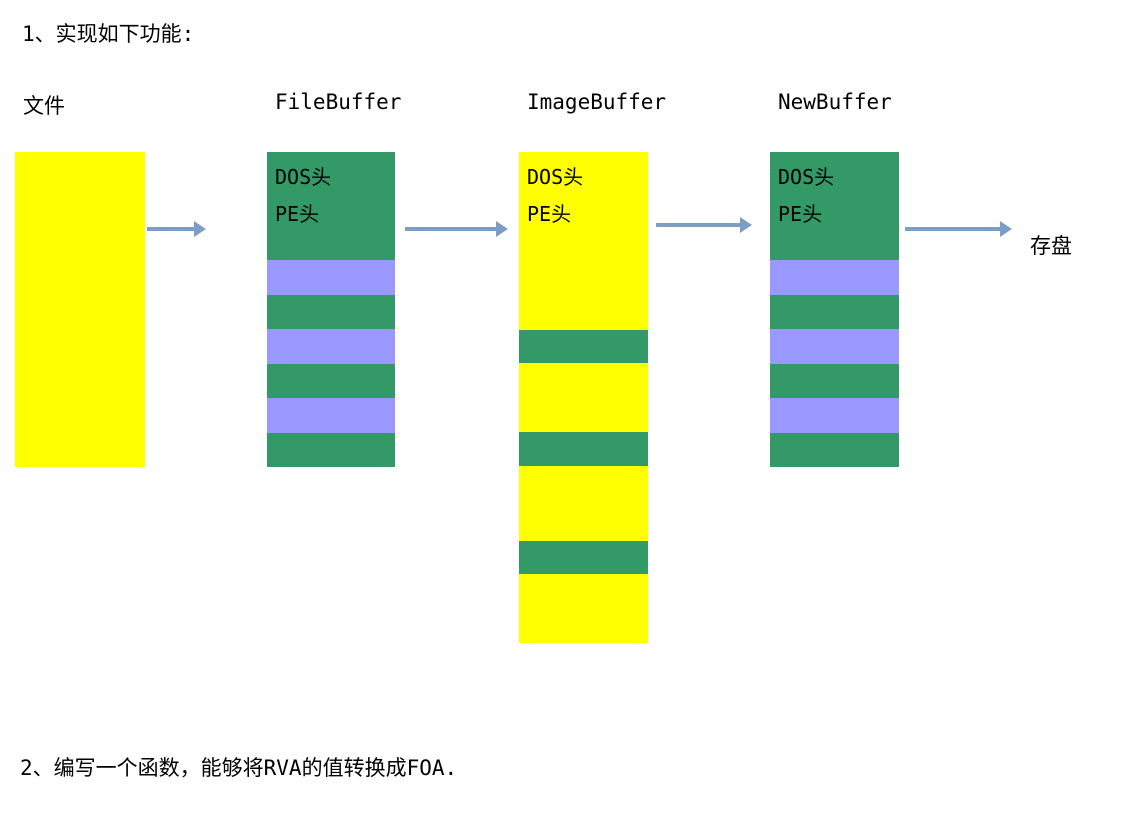 Image resolution: width=1137 pixels, height=819 pixels. What do you see at coordinates (44, 106) in the screenshot?
I see `label-file: 文件` at bounding box center [44, 106].